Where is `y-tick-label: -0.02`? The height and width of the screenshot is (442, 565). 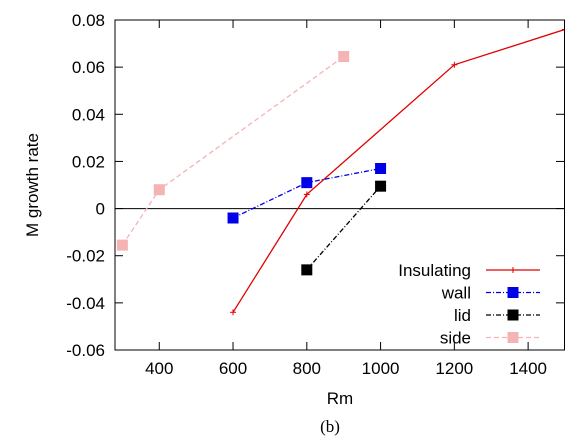 y-tick-label: -0.02 is located at coordinates (85, 256).